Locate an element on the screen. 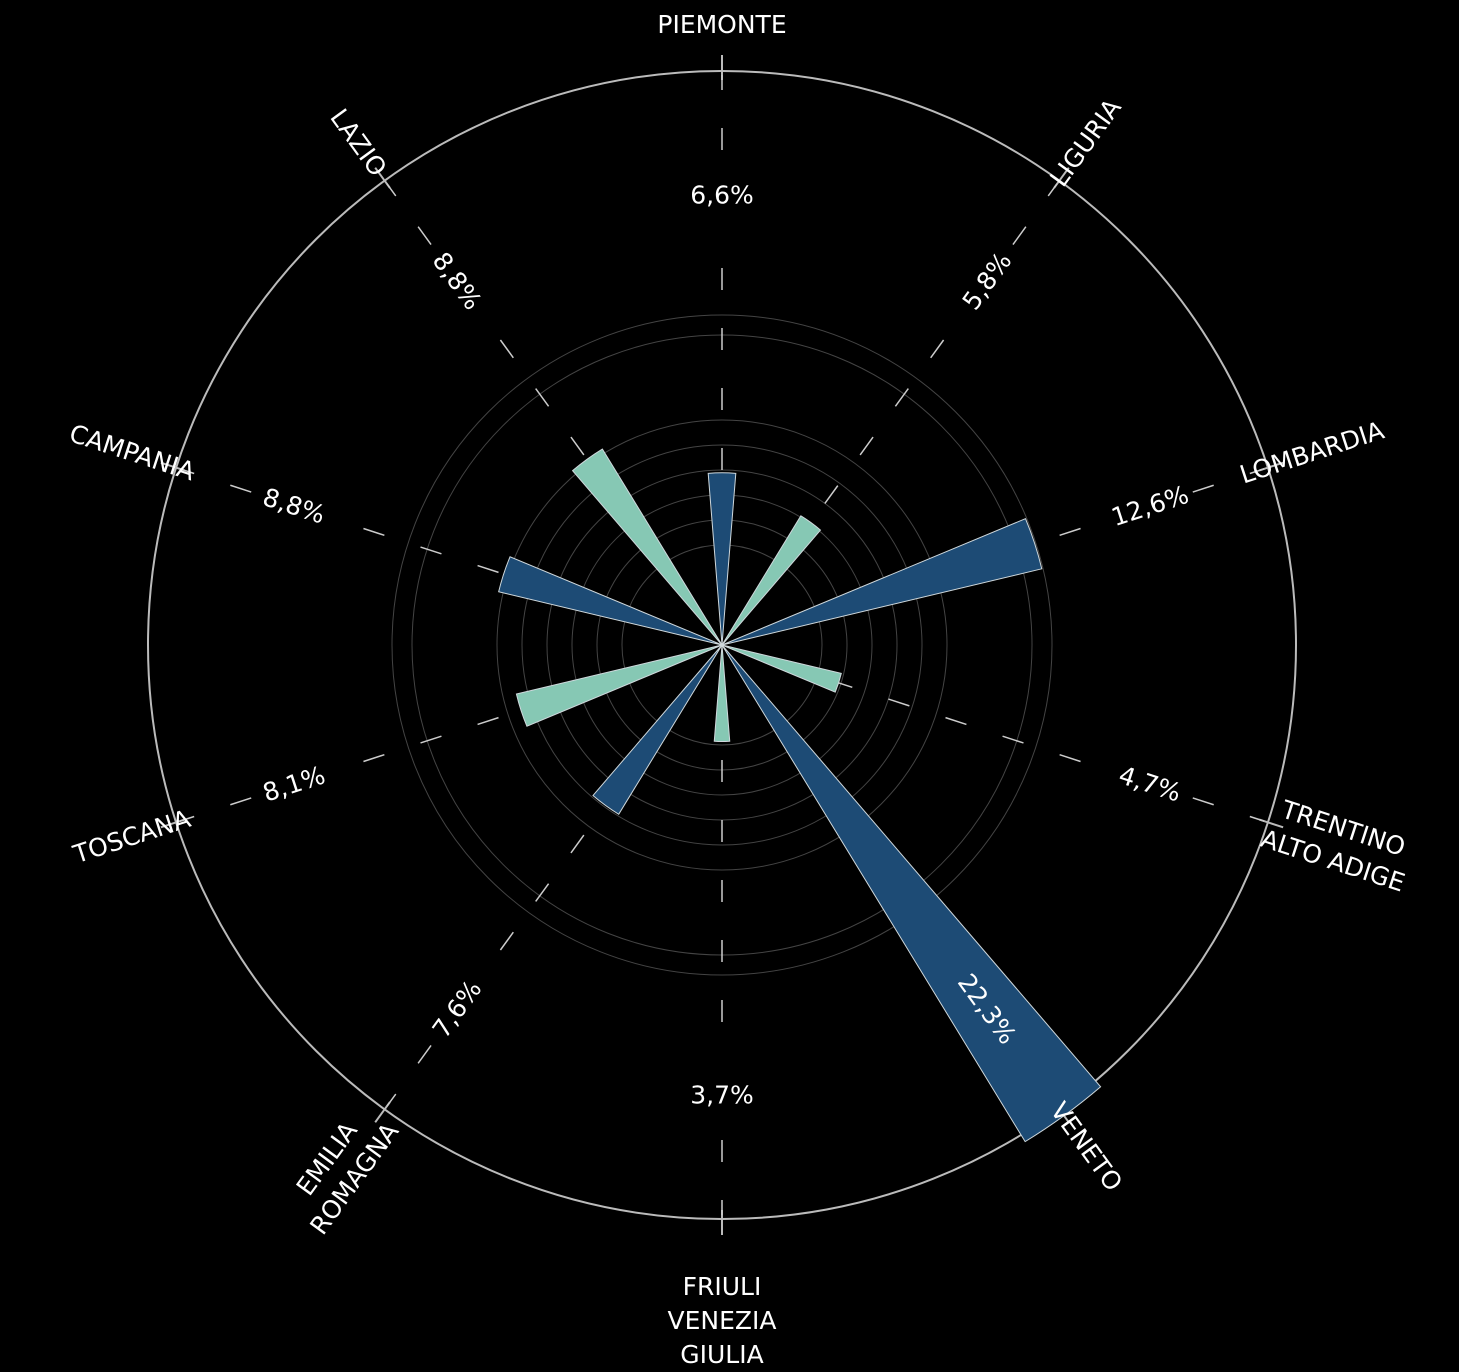 This screenshot has height=1372, width=1459. category-label: FRIULI VENEZIA GIULIA is located at coordinates (722, 1320).